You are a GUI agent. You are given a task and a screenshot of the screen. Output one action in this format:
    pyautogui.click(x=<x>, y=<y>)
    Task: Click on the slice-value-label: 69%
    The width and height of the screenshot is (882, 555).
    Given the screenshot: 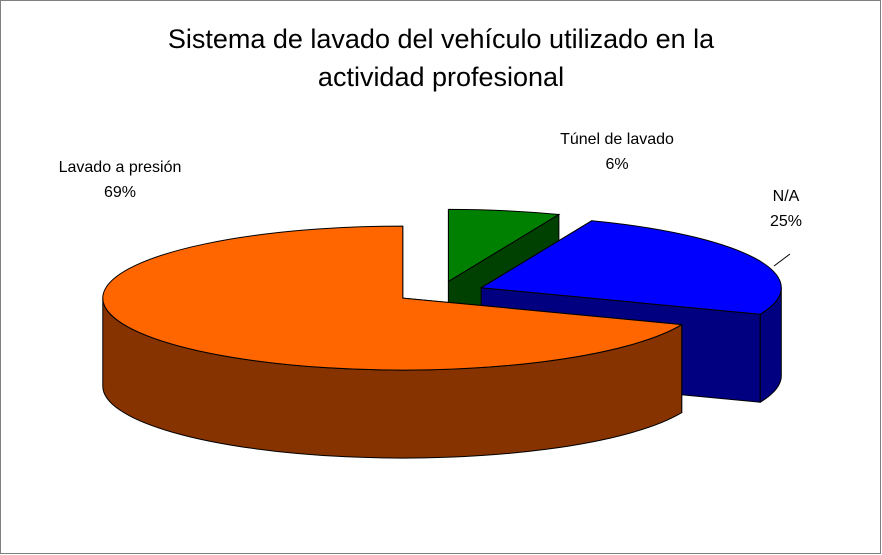 What is the action you would take?
    pyautogui.click(x=120, y=192)
    